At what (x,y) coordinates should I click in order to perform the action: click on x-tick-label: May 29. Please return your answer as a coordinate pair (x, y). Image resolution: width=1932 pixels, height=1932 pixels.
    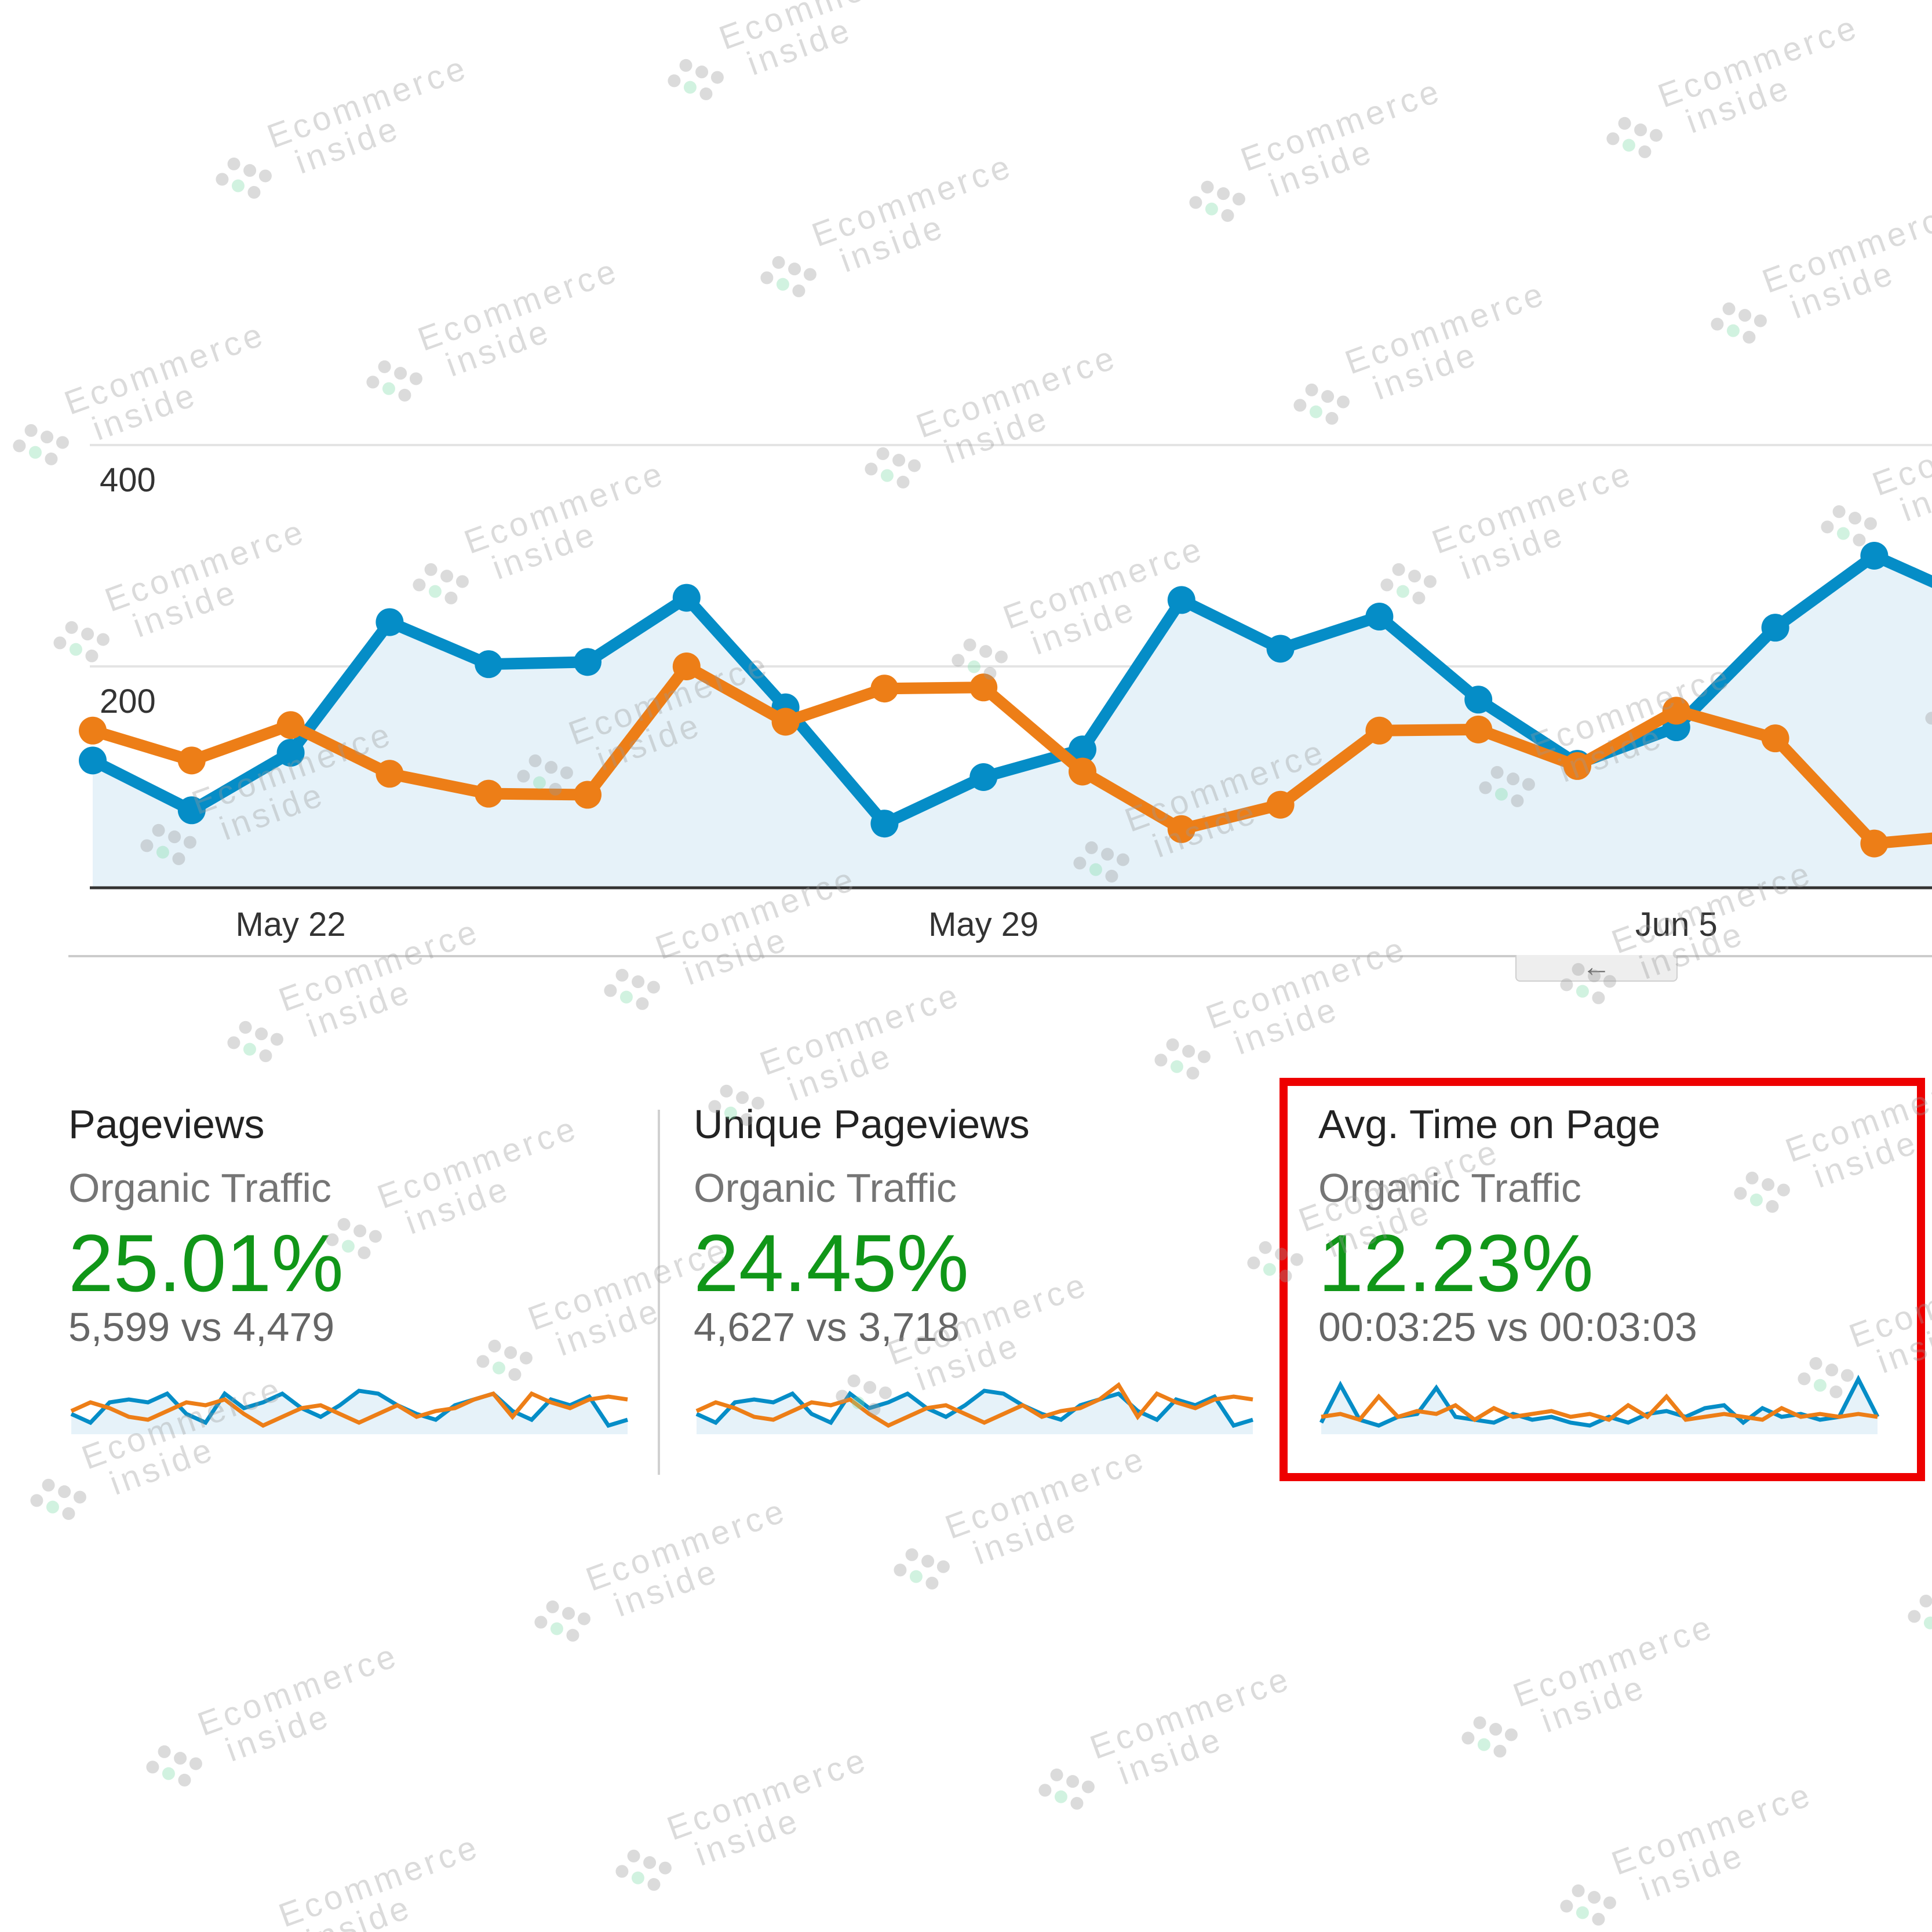
    Looking at the image, I should click on (983, 925).